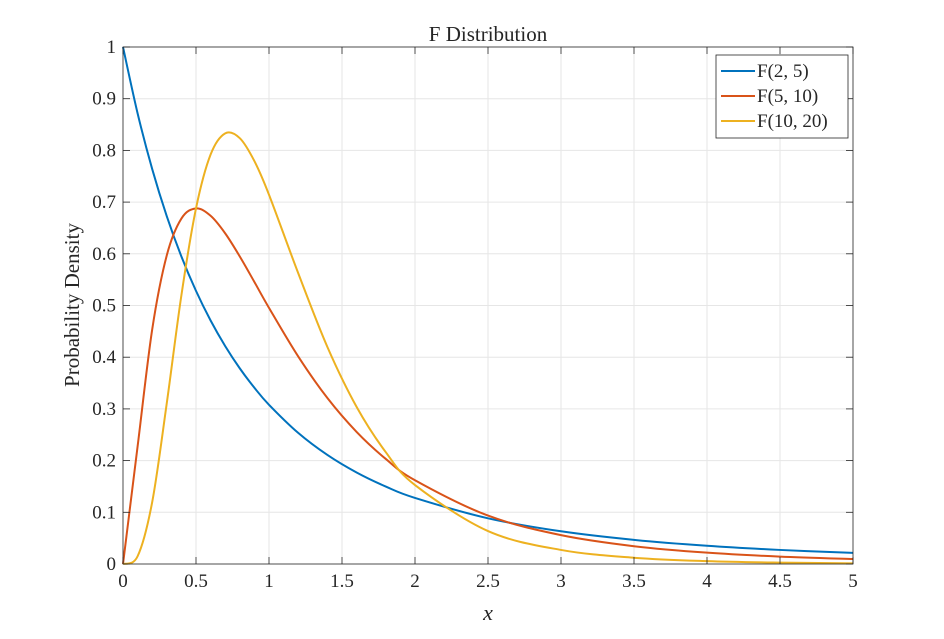 This screenshot has height=639, width=944. What do you see at coordinates (123, 581) in the screenshot?
I see `x-tick-label: 0` at bounding box center [123, 581].